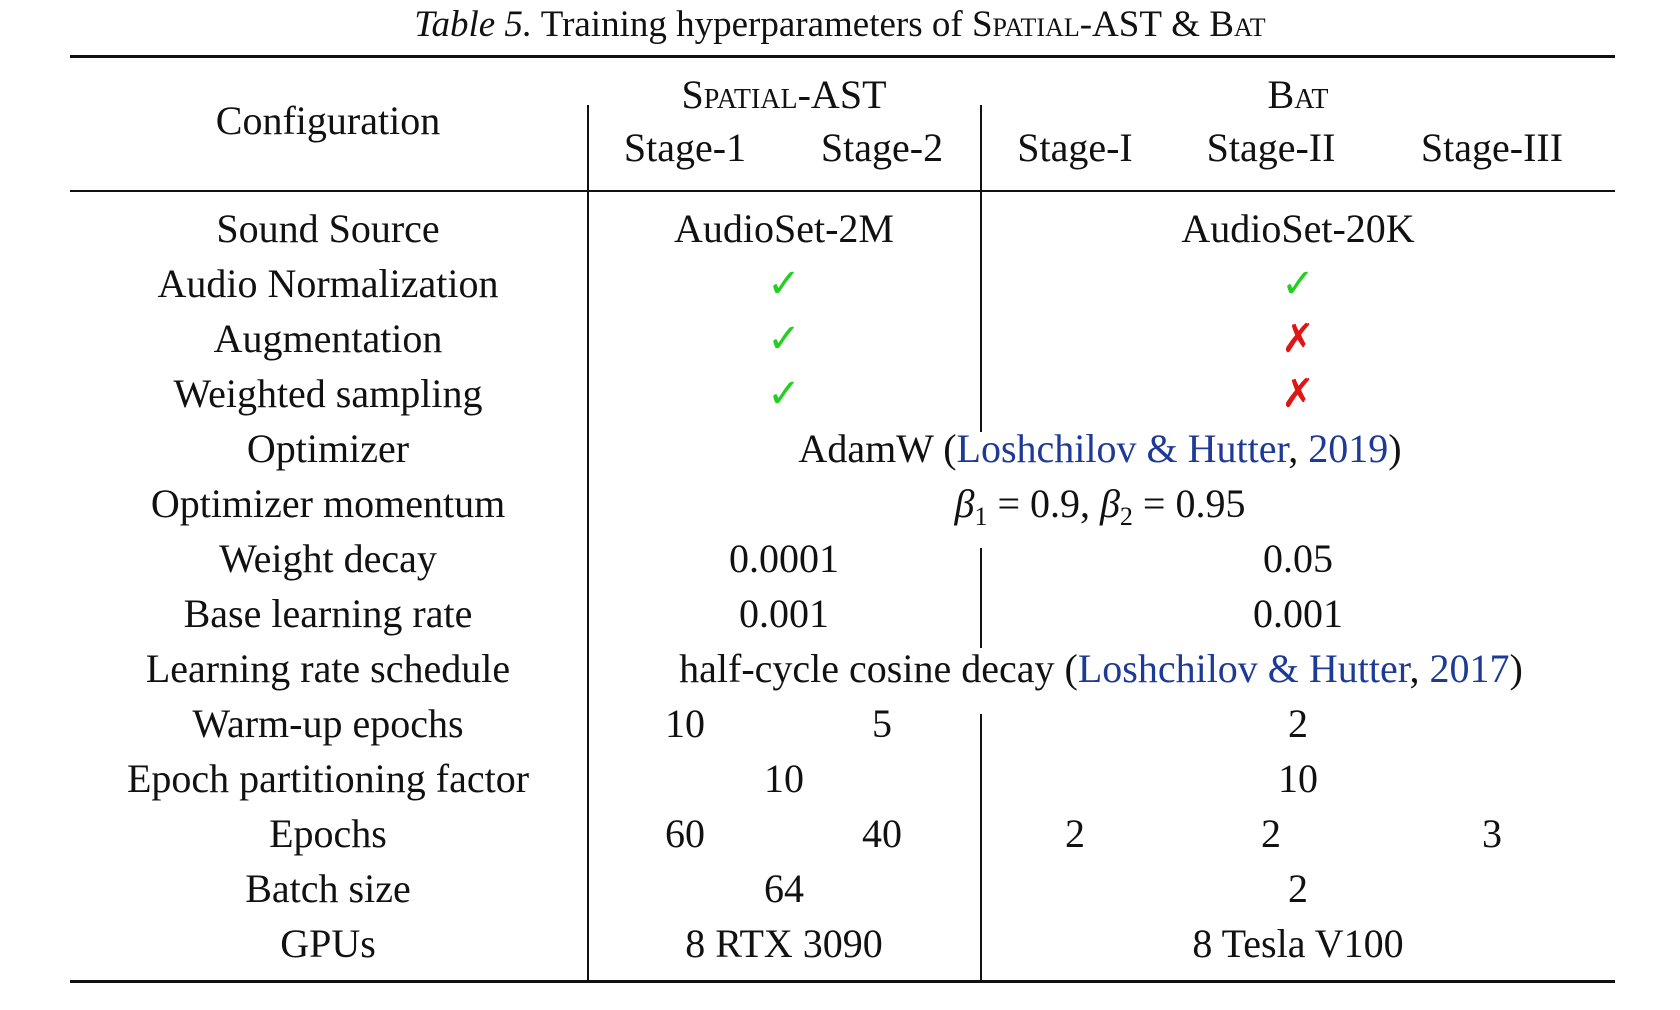 This screenshot has height=1010, width=1680. What do you see at coordinates (328, 723) in the screenshot?
I see `row-label-warmup-epochs: Warm-up epochs` at bounding box center [328, 723].